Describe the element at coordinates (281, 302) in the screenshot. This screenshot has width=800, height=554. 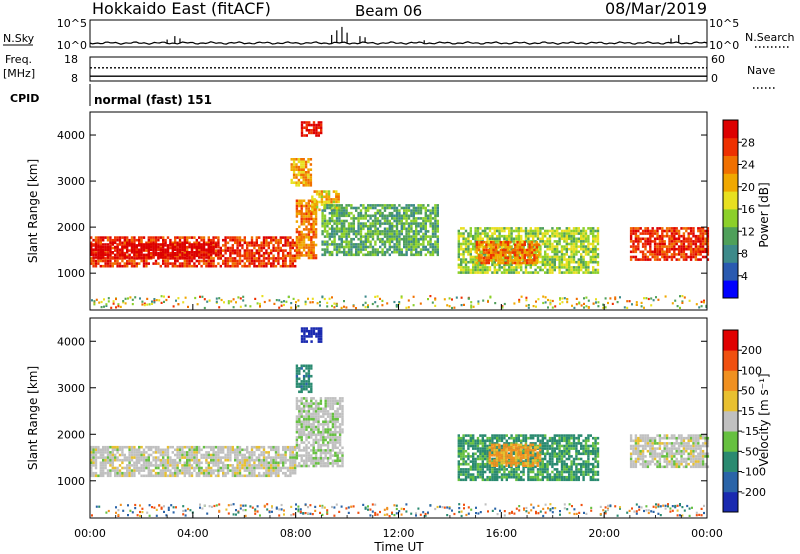
I see `ground-cell` at that location.